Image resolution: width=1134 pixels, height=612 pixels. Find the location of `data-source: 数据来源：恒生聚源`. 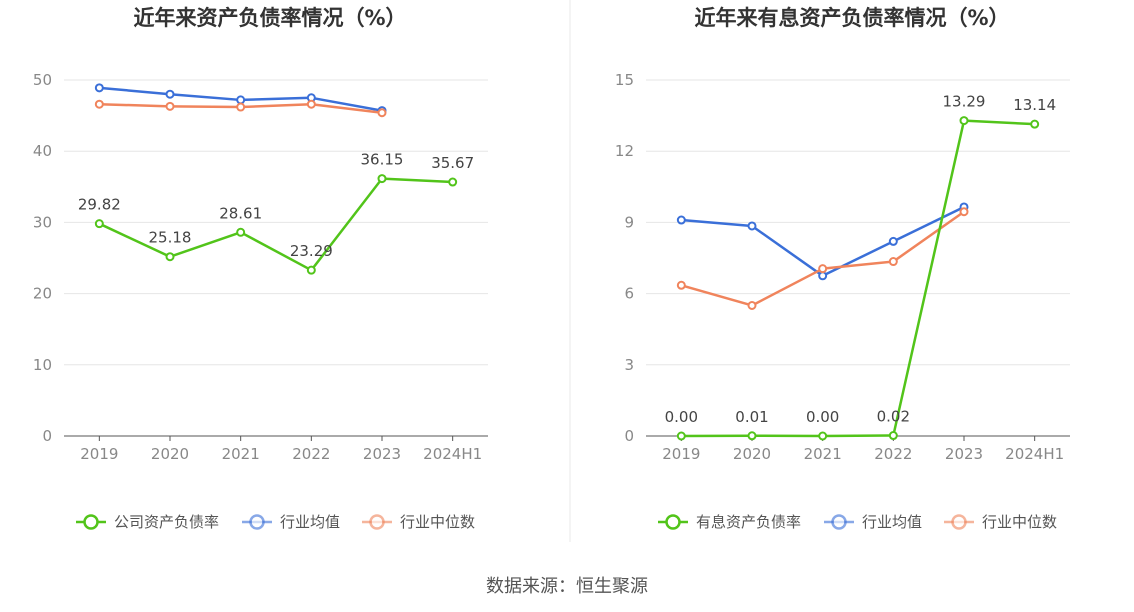

data-source: 数据来源：恒生聚源 is located at coordinates (567, 586).